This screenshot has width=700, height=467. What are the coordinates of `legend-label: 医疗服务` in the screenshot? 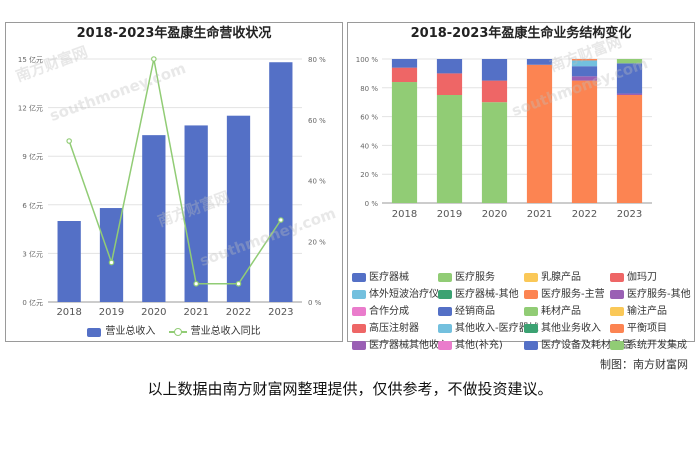 It's located at (475, 277).